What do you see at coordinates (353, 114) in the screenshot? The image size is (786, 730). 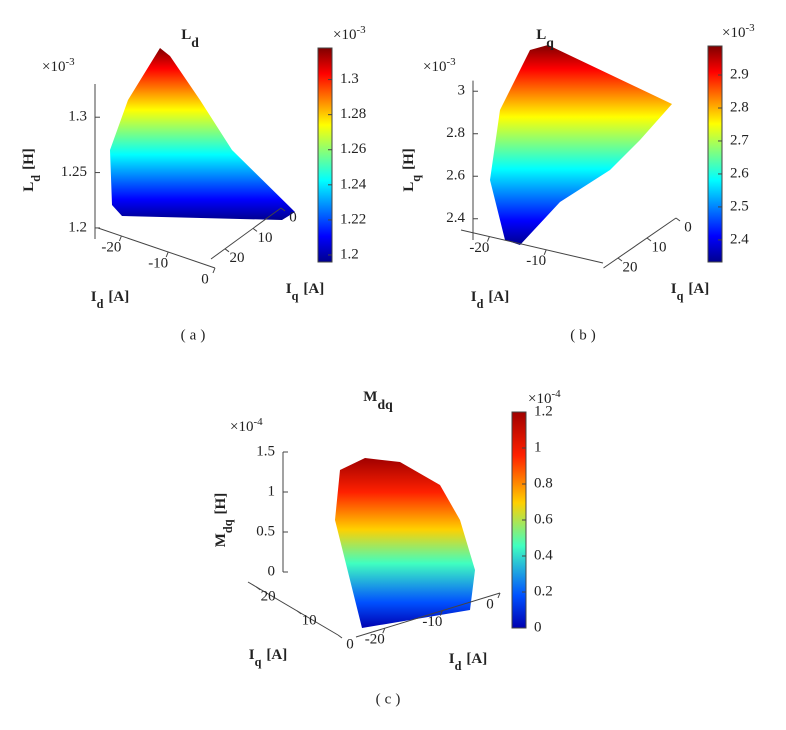 I see `colorbar-tick-label: 1.28` at bounding box center [353, 114].